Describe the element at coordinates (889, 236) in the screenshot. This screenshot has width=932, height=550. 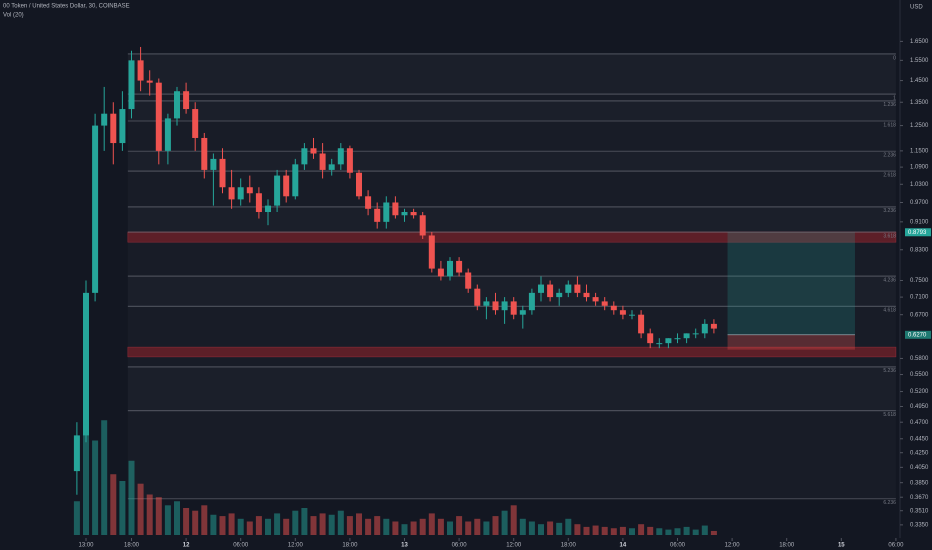
I see `fib-label: 3.618` at that location.